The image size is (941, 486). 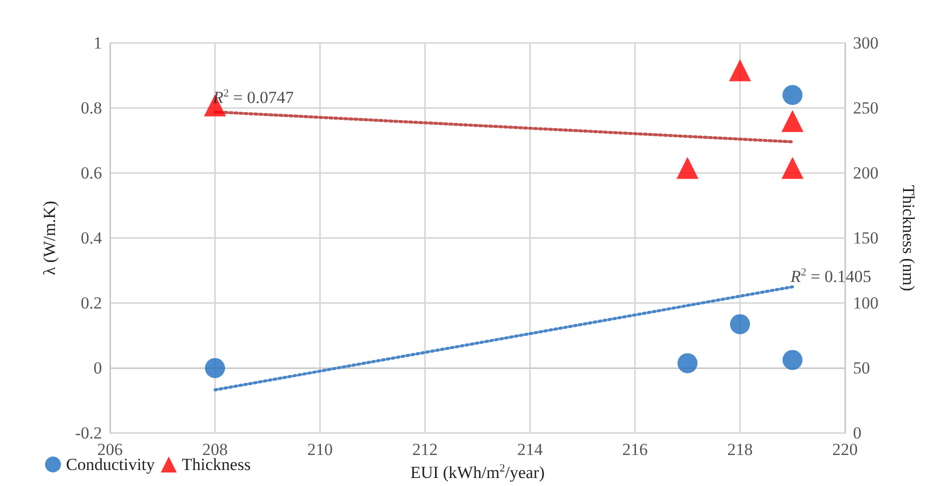 What do you see at coordinates (425, 450) in the screenshot?
I see `x-tick-label: 212` at bounding box center [425, 450].